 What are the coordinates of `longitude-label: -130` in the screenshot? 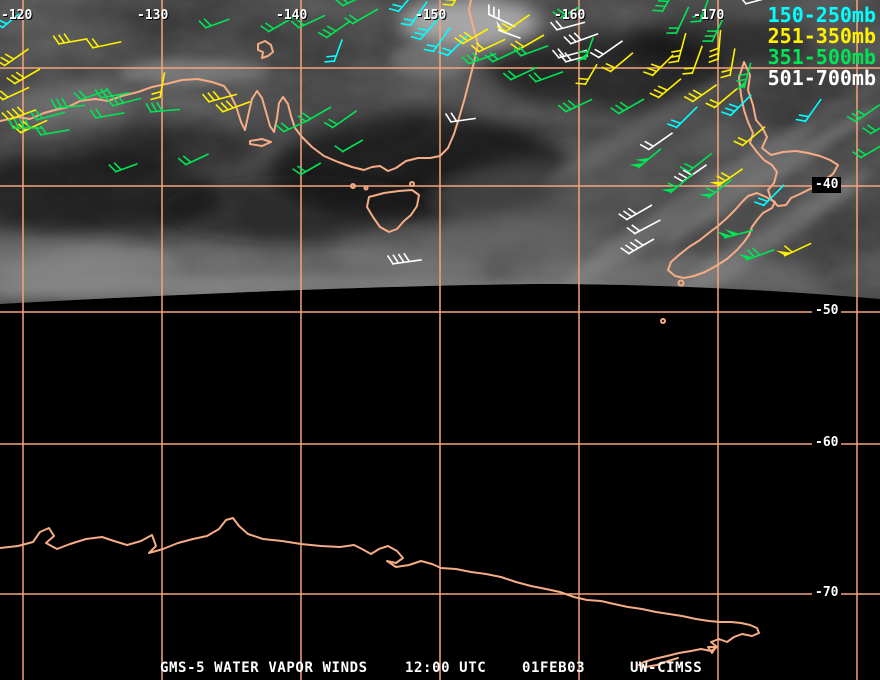 It's located at (153, 15).